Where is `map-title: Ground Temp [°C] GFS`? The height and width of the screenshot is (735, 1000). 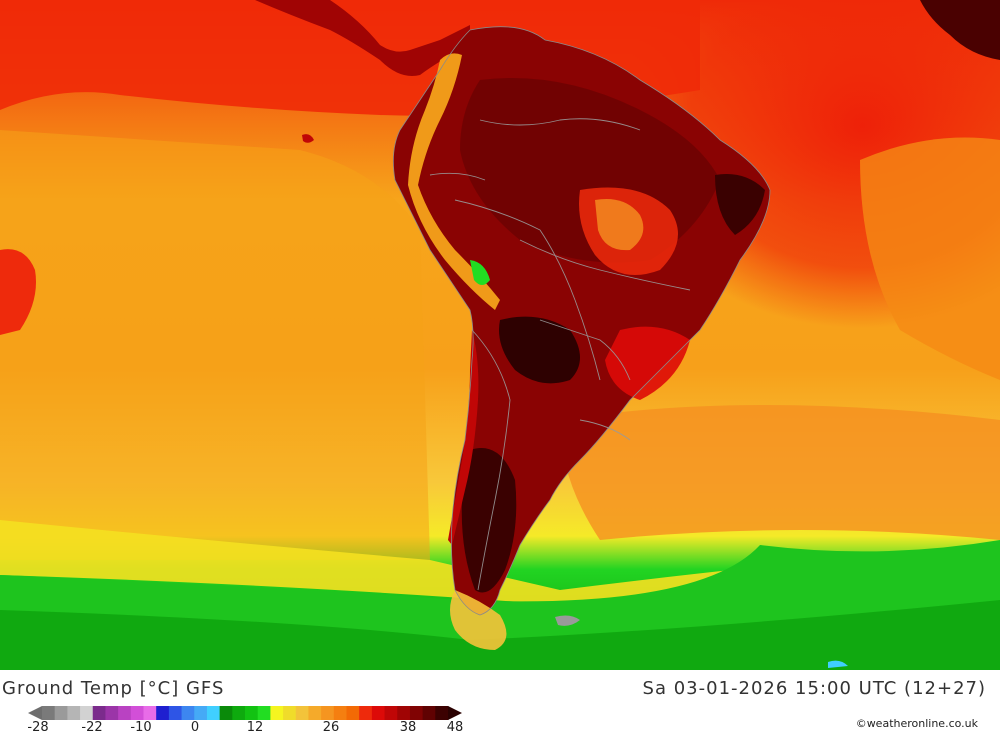 map-title: Ground Temp [°C] GFS is located at coordinates (113, 688).